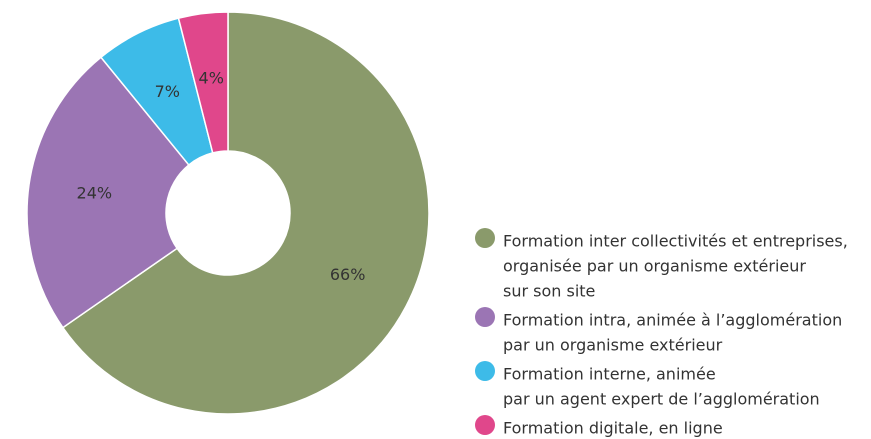  Describe the element at coordinates (348, 274) in the screenshot. I see `value-label: 66%` at that location.